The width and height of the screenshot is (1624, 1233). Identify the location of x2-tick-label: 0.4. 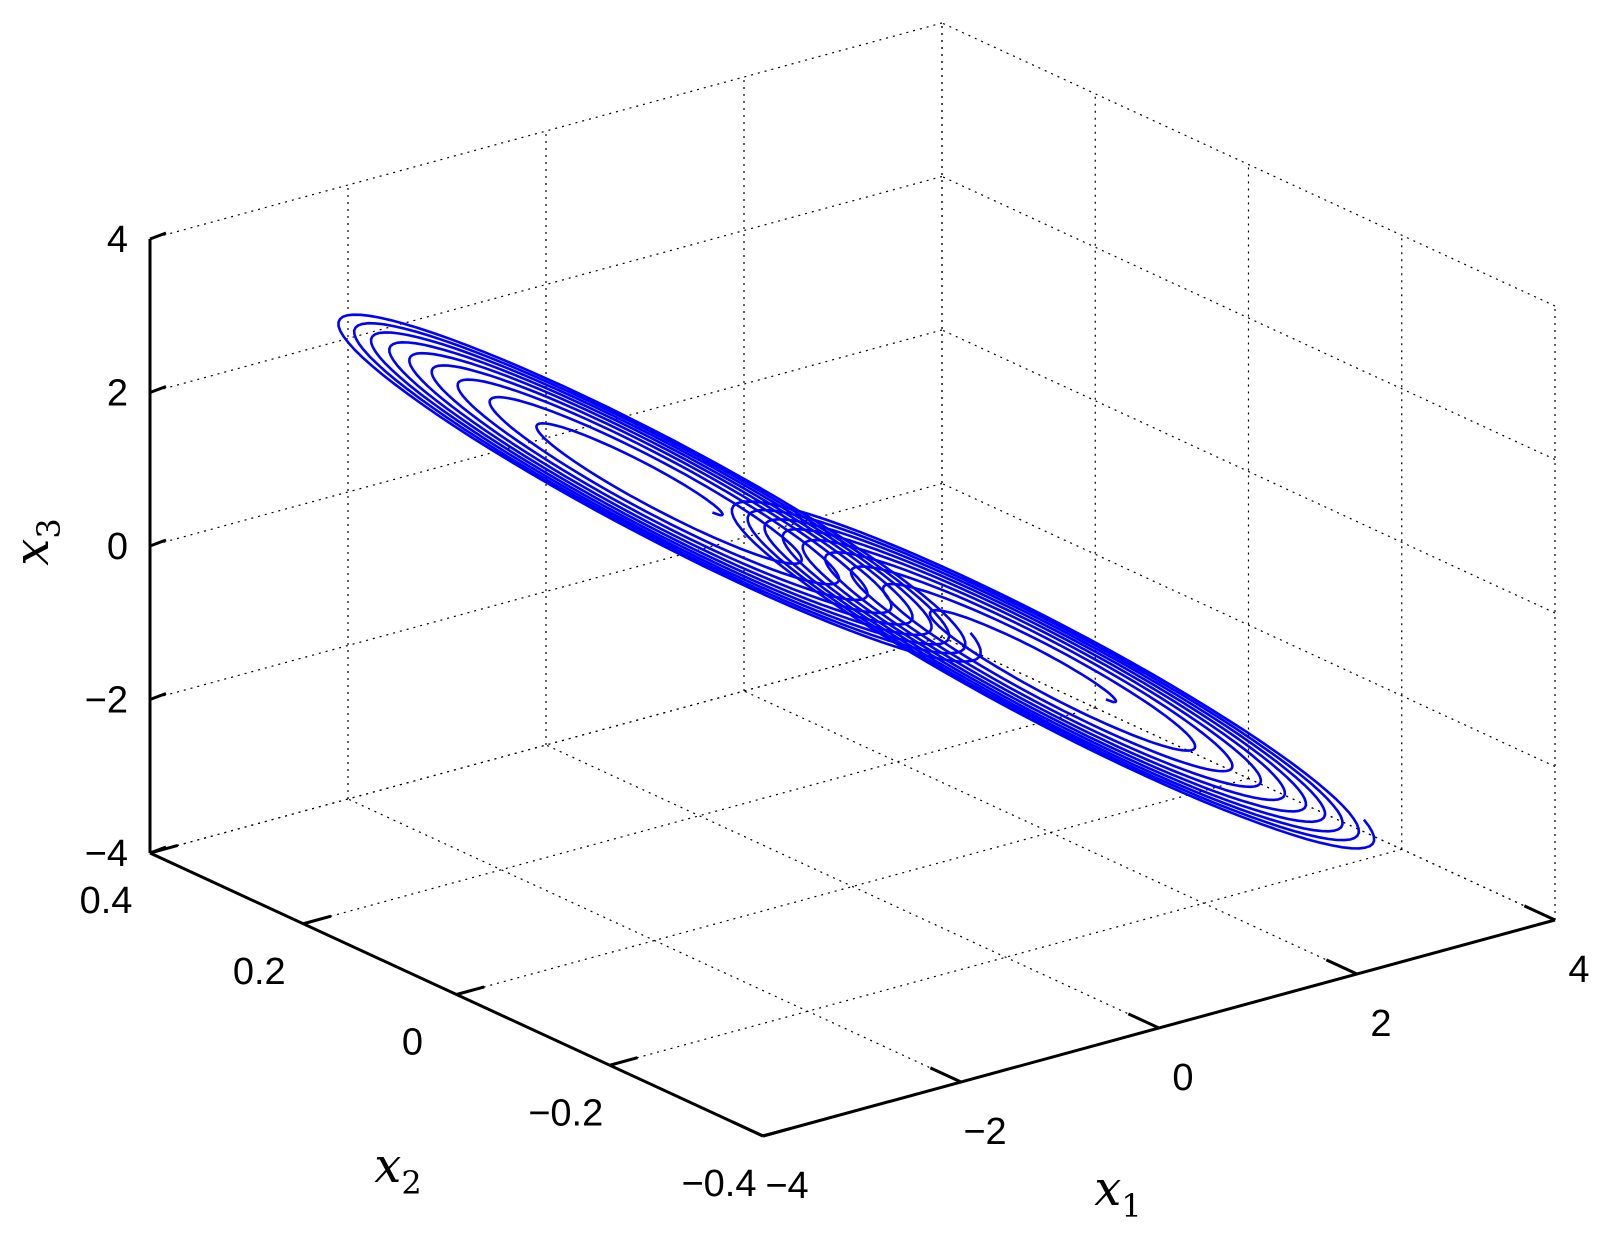
(106, 901).